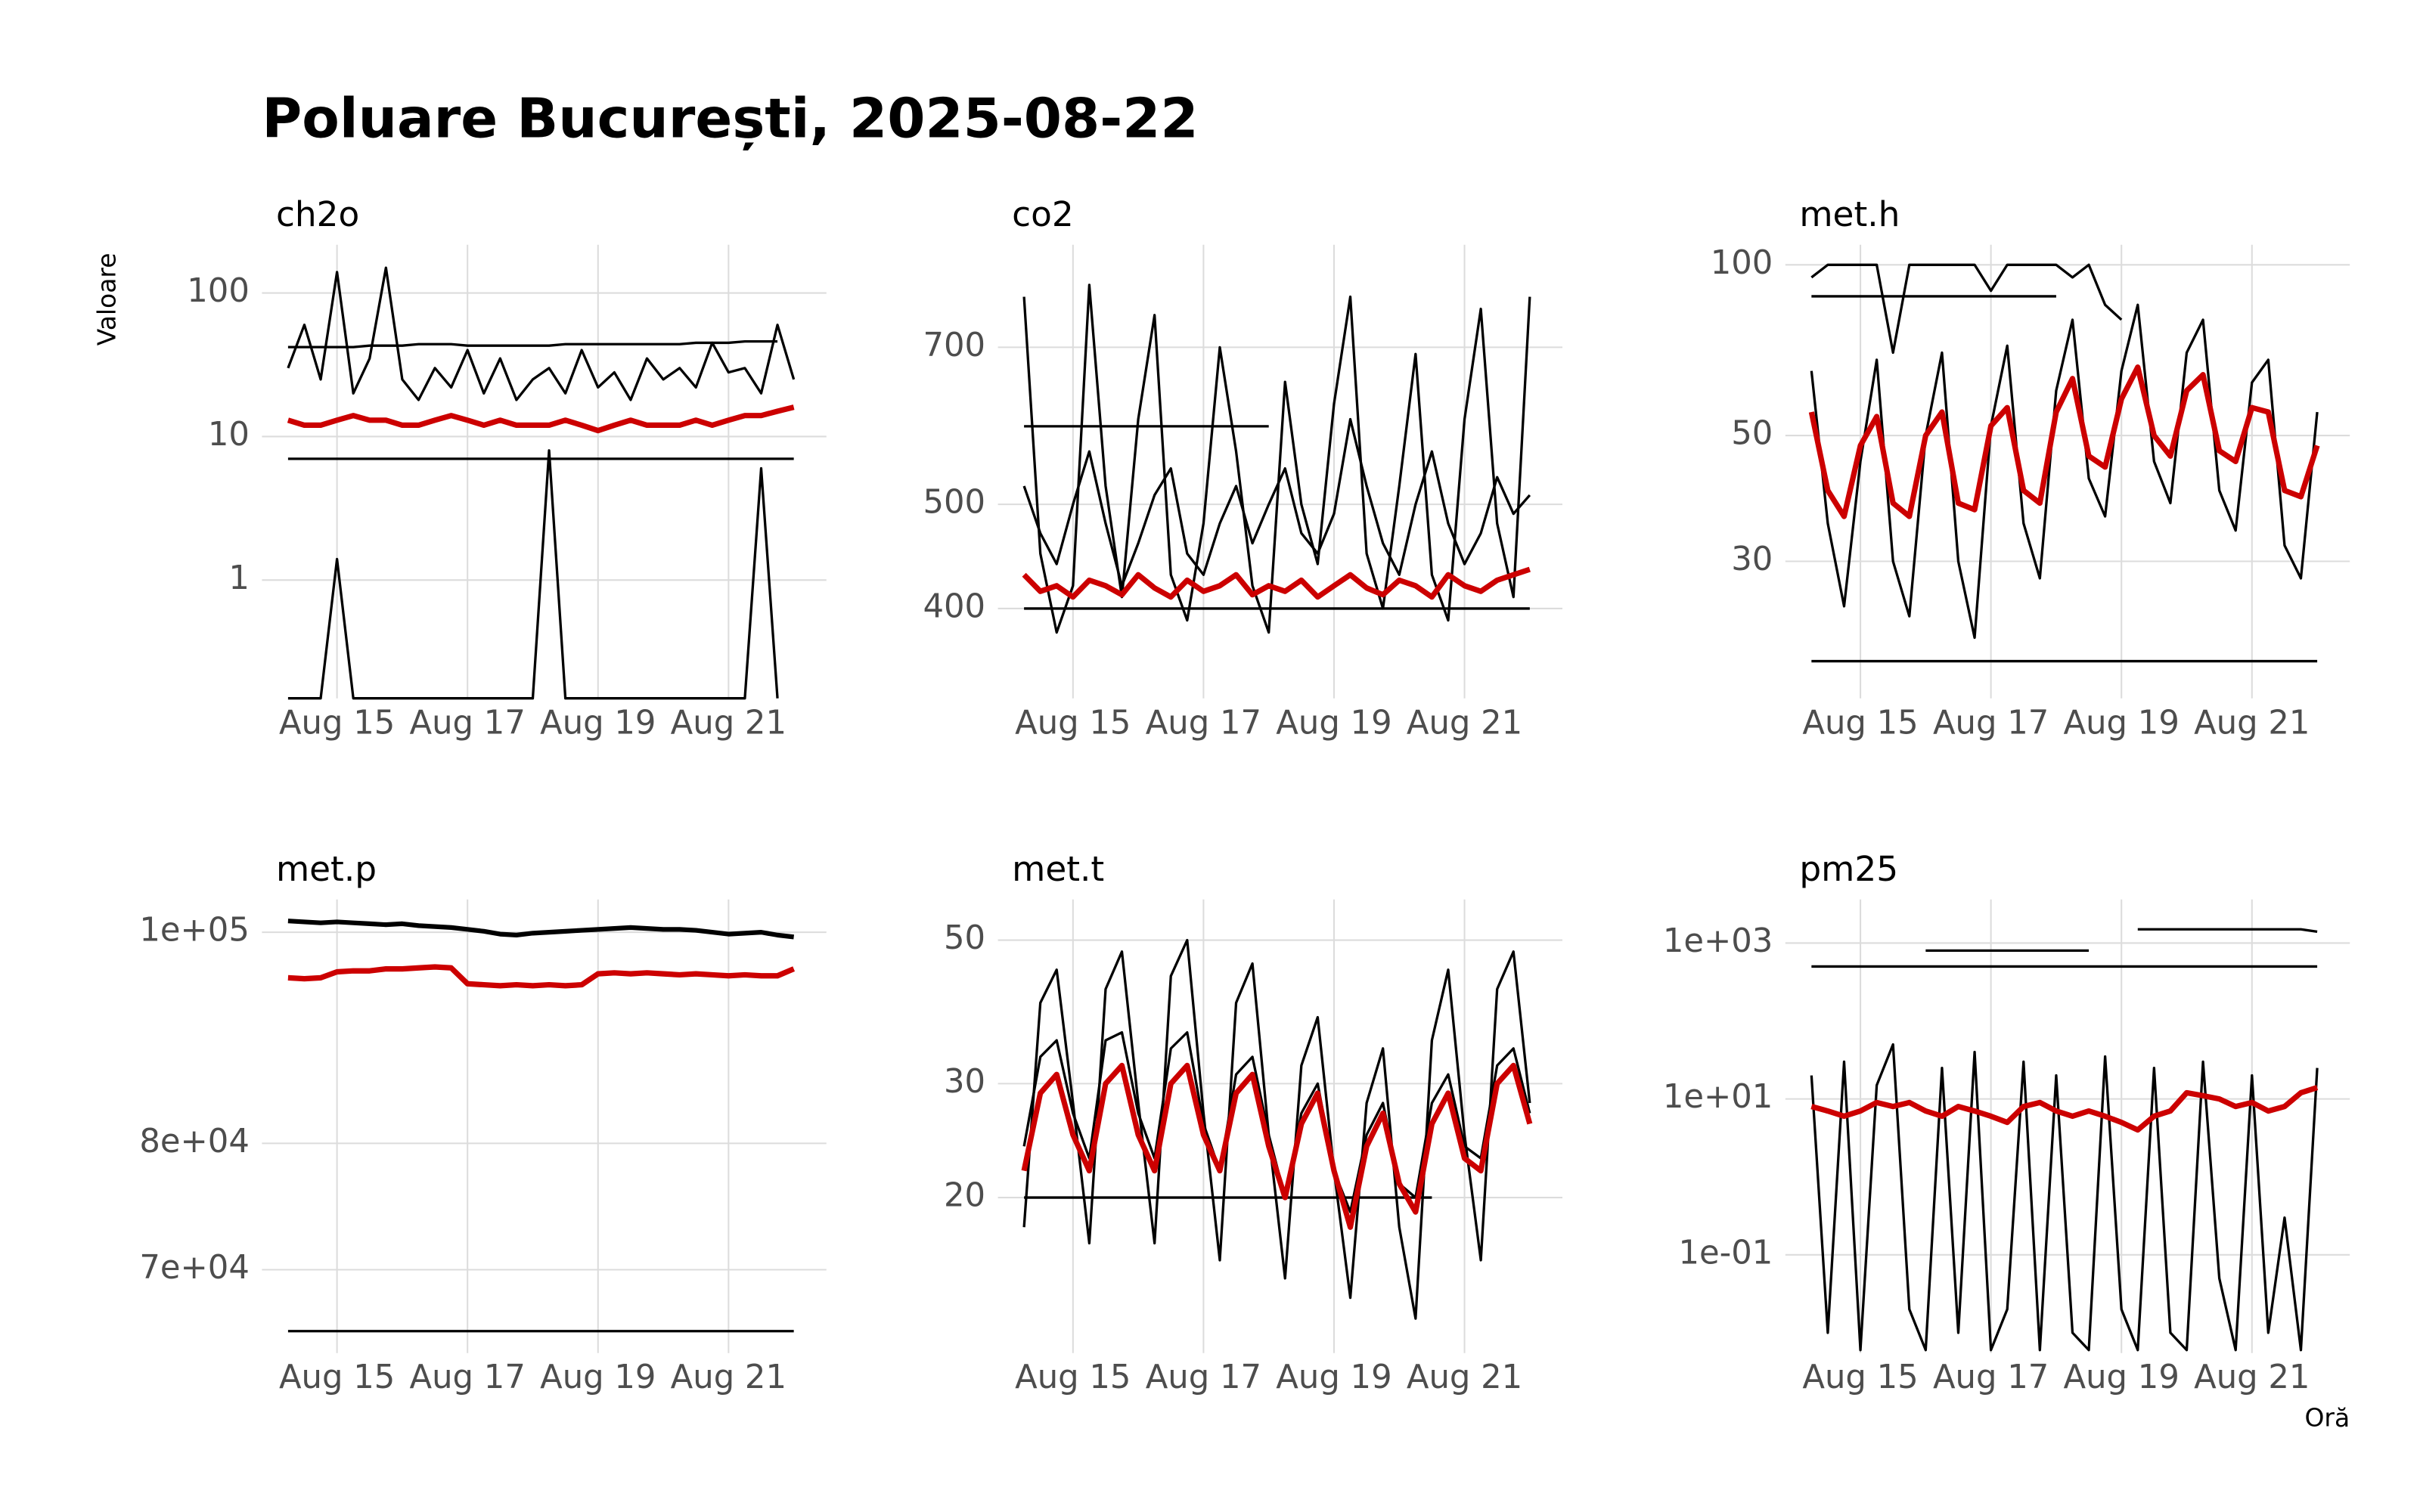  What do you see at coordinates (194, 1268) in the screenshot?
I see `y-tick-label: 7e+04` at bounding box center [194, 1268].